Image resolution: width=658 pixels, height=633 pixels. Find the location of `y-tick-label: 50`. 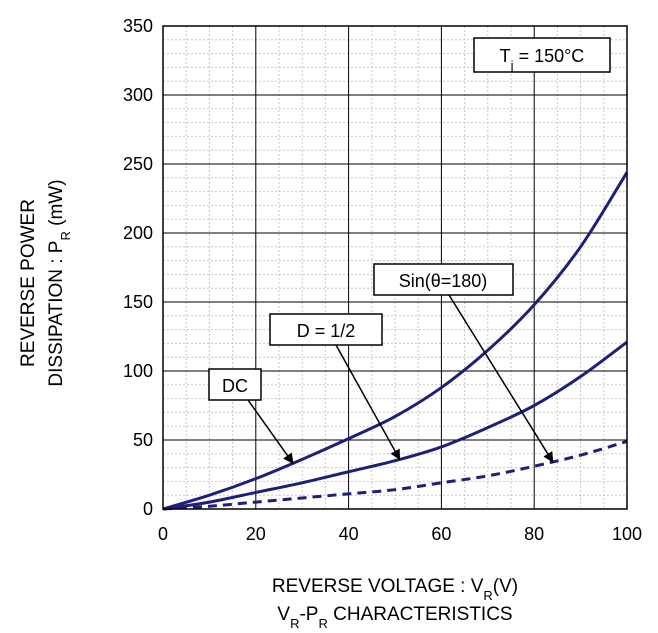

y-tick-label: 50 is located at coordinates (143, 440).